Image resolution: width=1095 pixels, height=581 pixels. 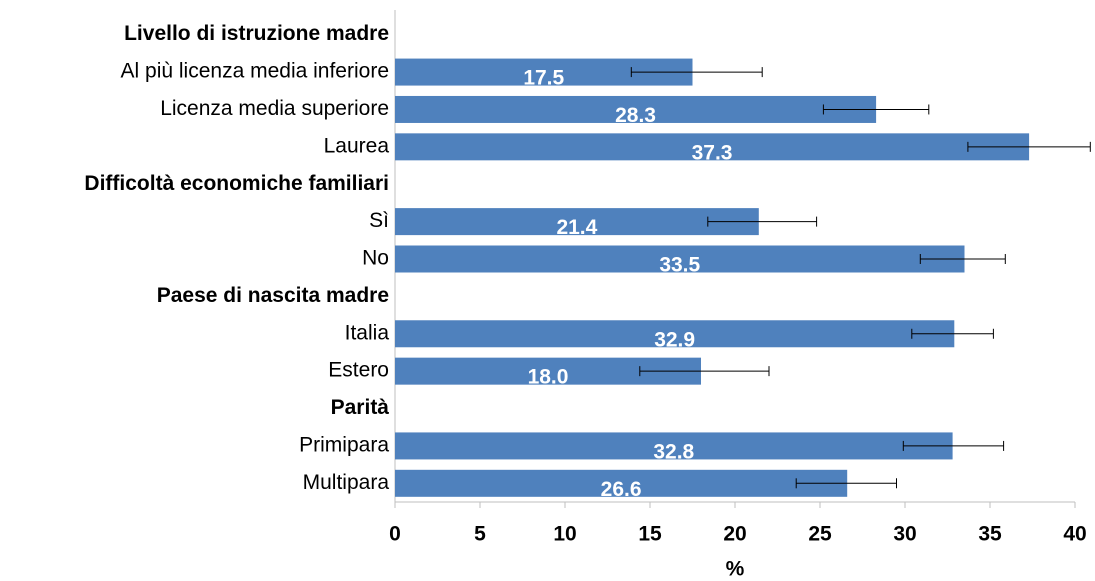 I want to click on value-label: 32.9, so click(x=674, y=339).